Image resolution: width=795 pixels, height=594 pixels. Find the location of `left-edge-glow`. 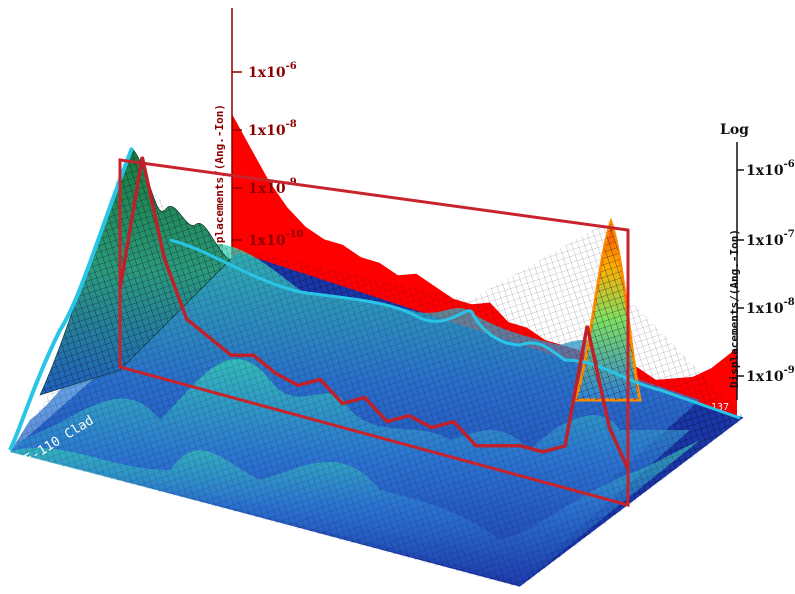

left-edge-glow is located at coordinates (71, 299).